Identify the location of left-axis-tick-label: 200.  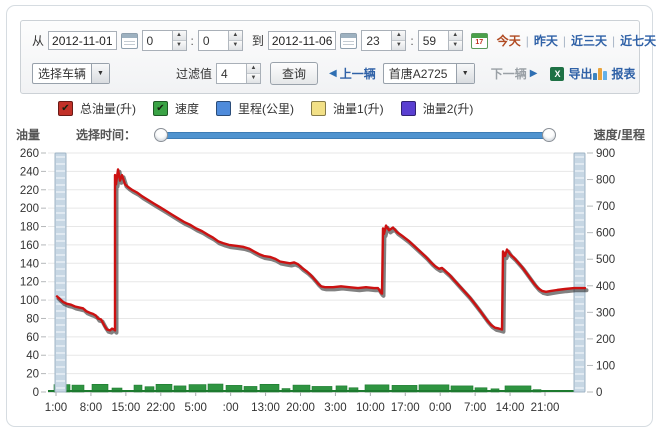
(29, 209).